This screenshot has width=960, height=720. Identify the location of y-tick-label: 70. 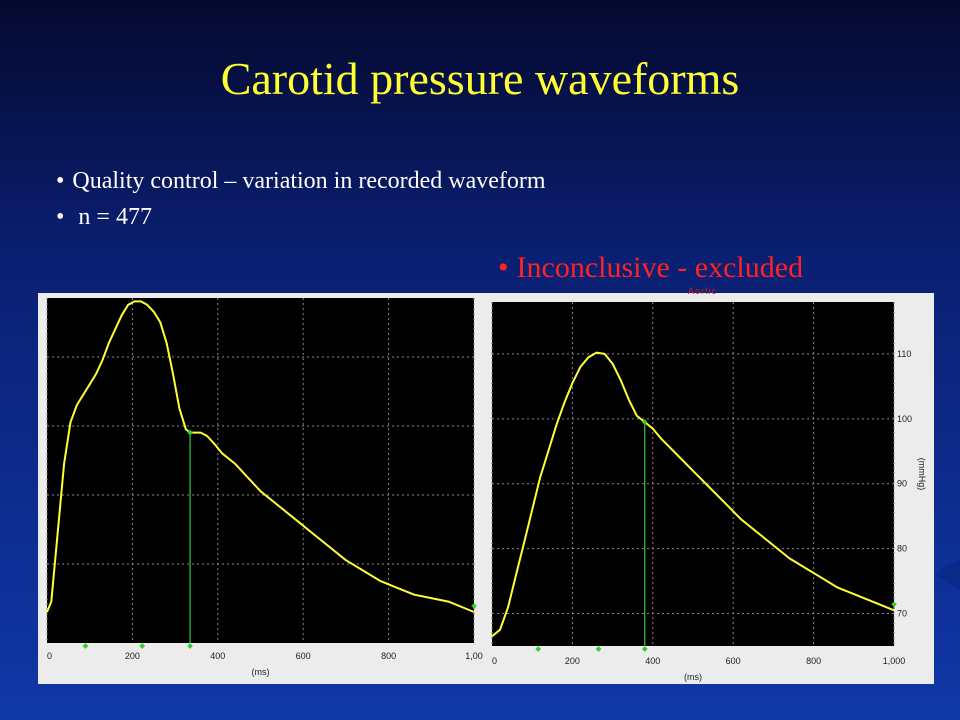
(902, 614).